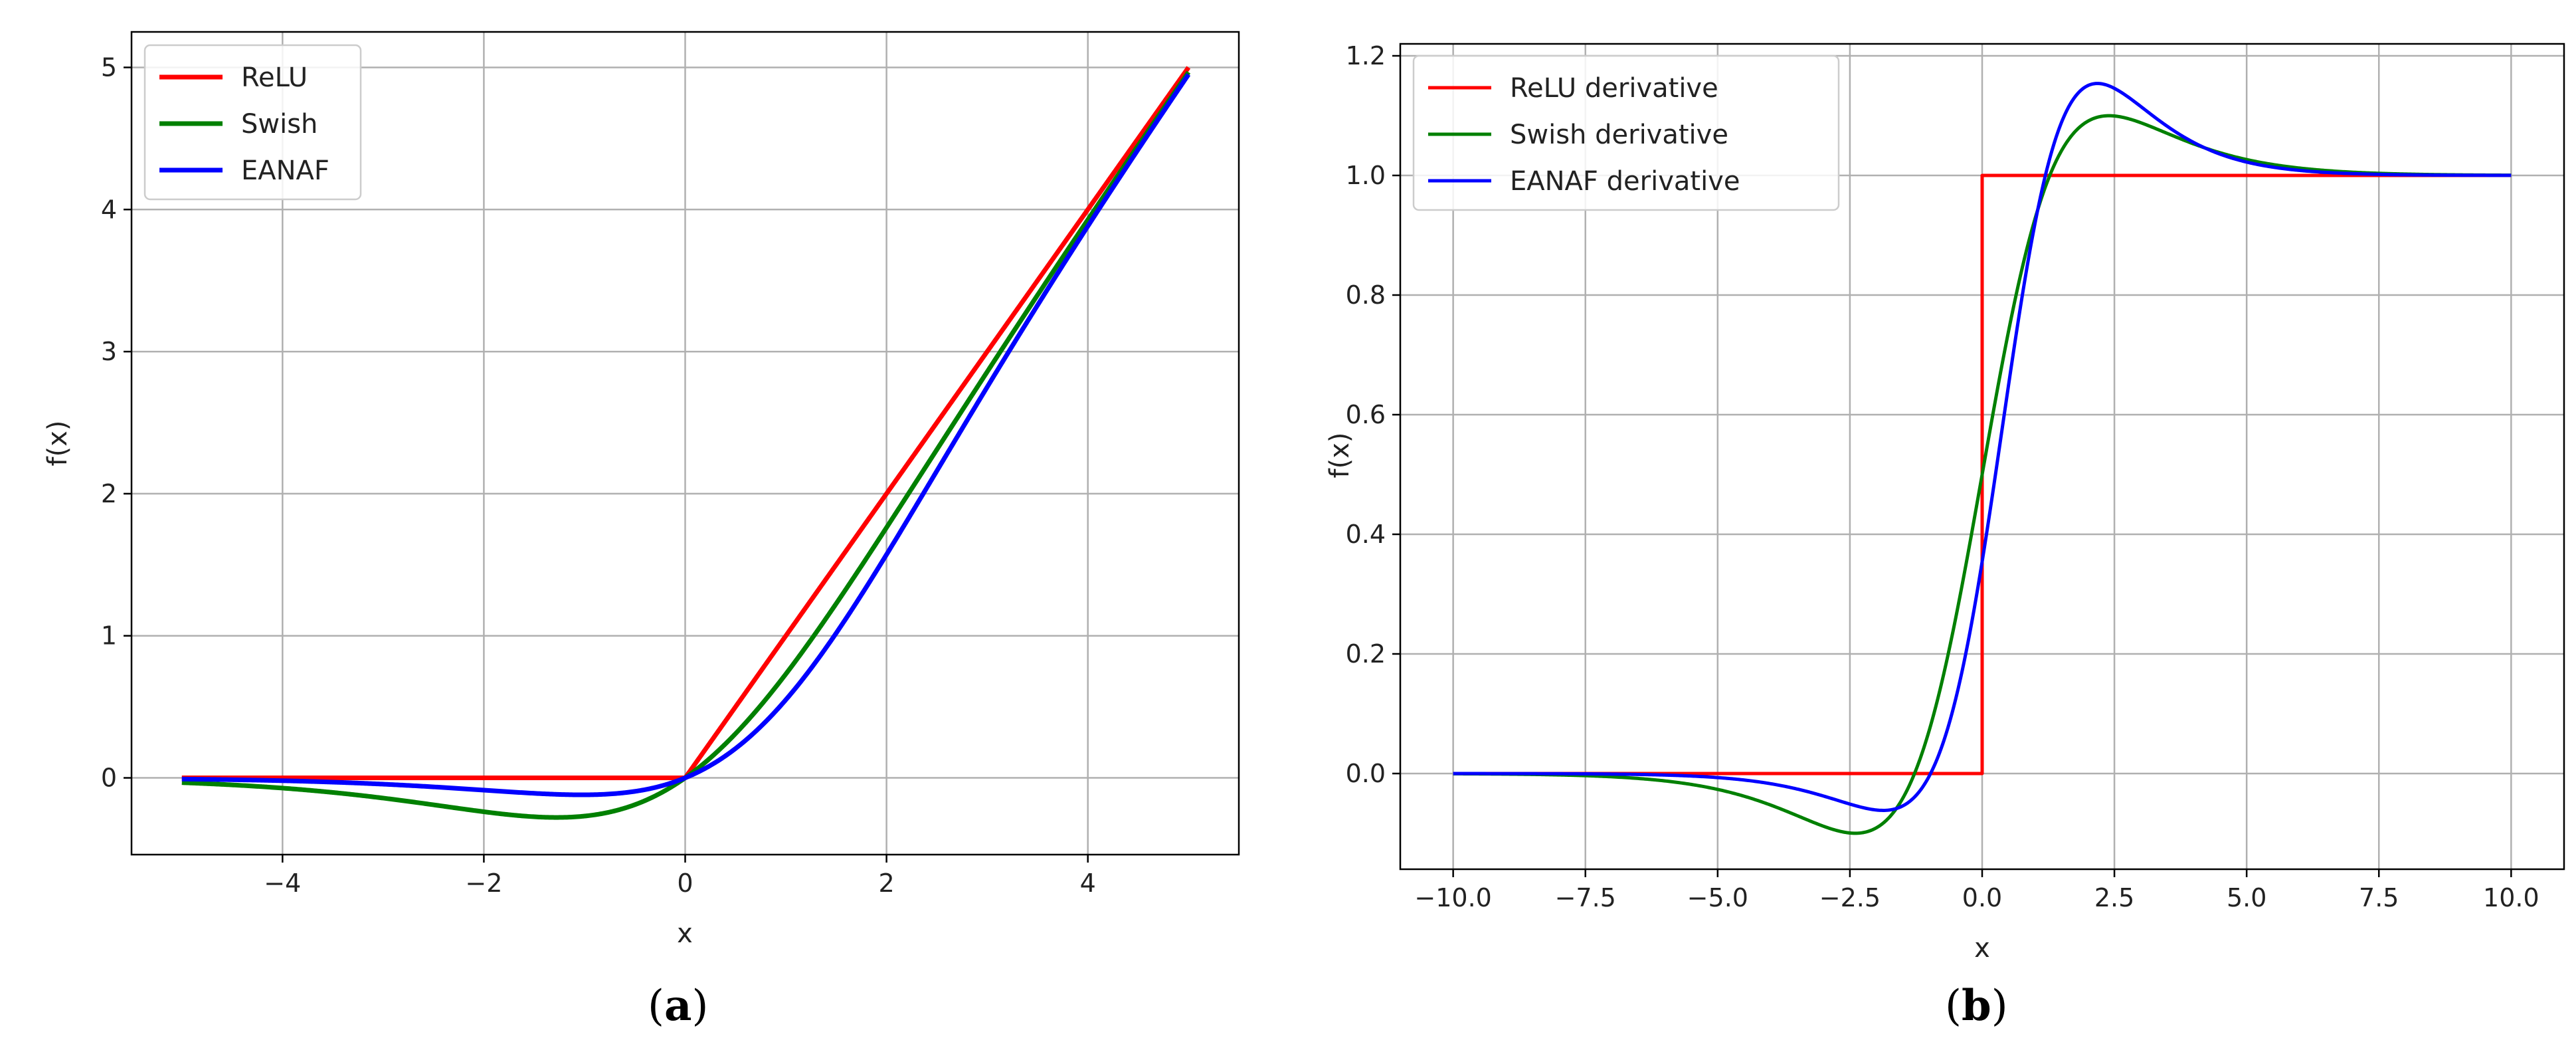 This screenshot has width=2576, height=1044. Describe the element at coordinates (1982, 948) in the screenshot. I see `panel-b-xlabel: x` at that location.